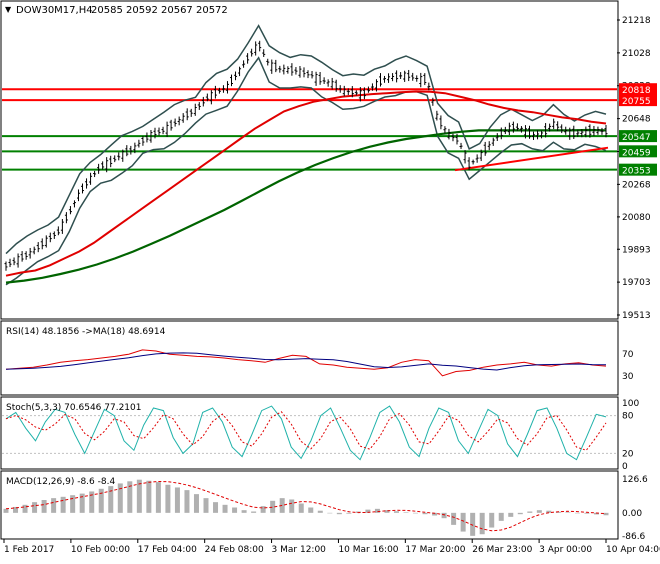 This screenshot has height=564, width=660. Describe the element at coordinates (636, 283) in the screenshot. I see `price-tick-label: 19703` at that location.